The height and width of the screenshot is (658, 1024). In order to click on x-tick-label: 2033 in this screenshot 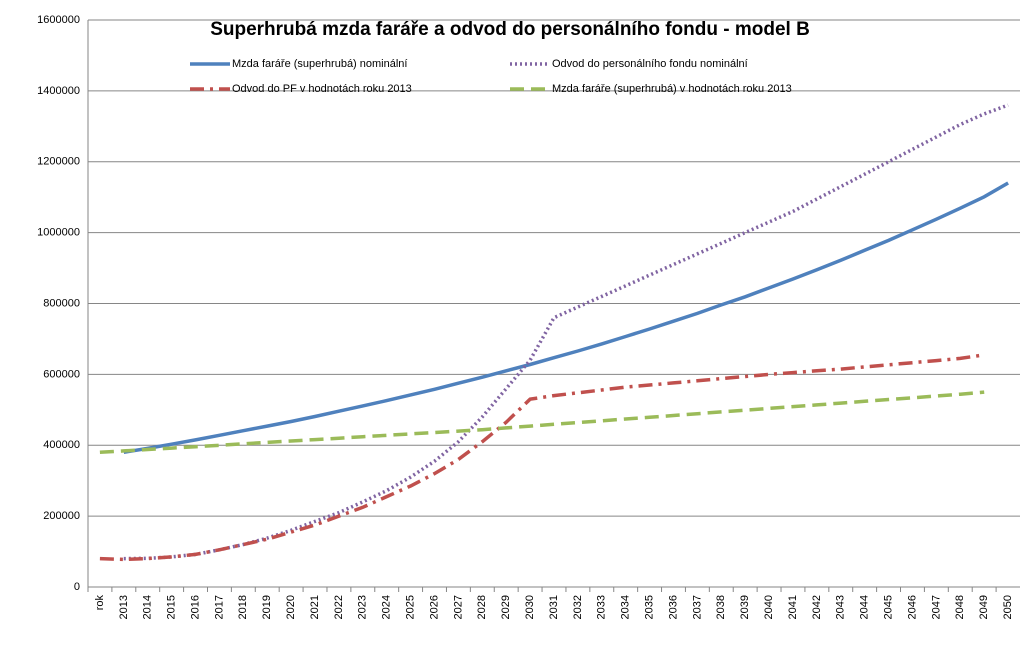, I will do `click(602, 607)`.